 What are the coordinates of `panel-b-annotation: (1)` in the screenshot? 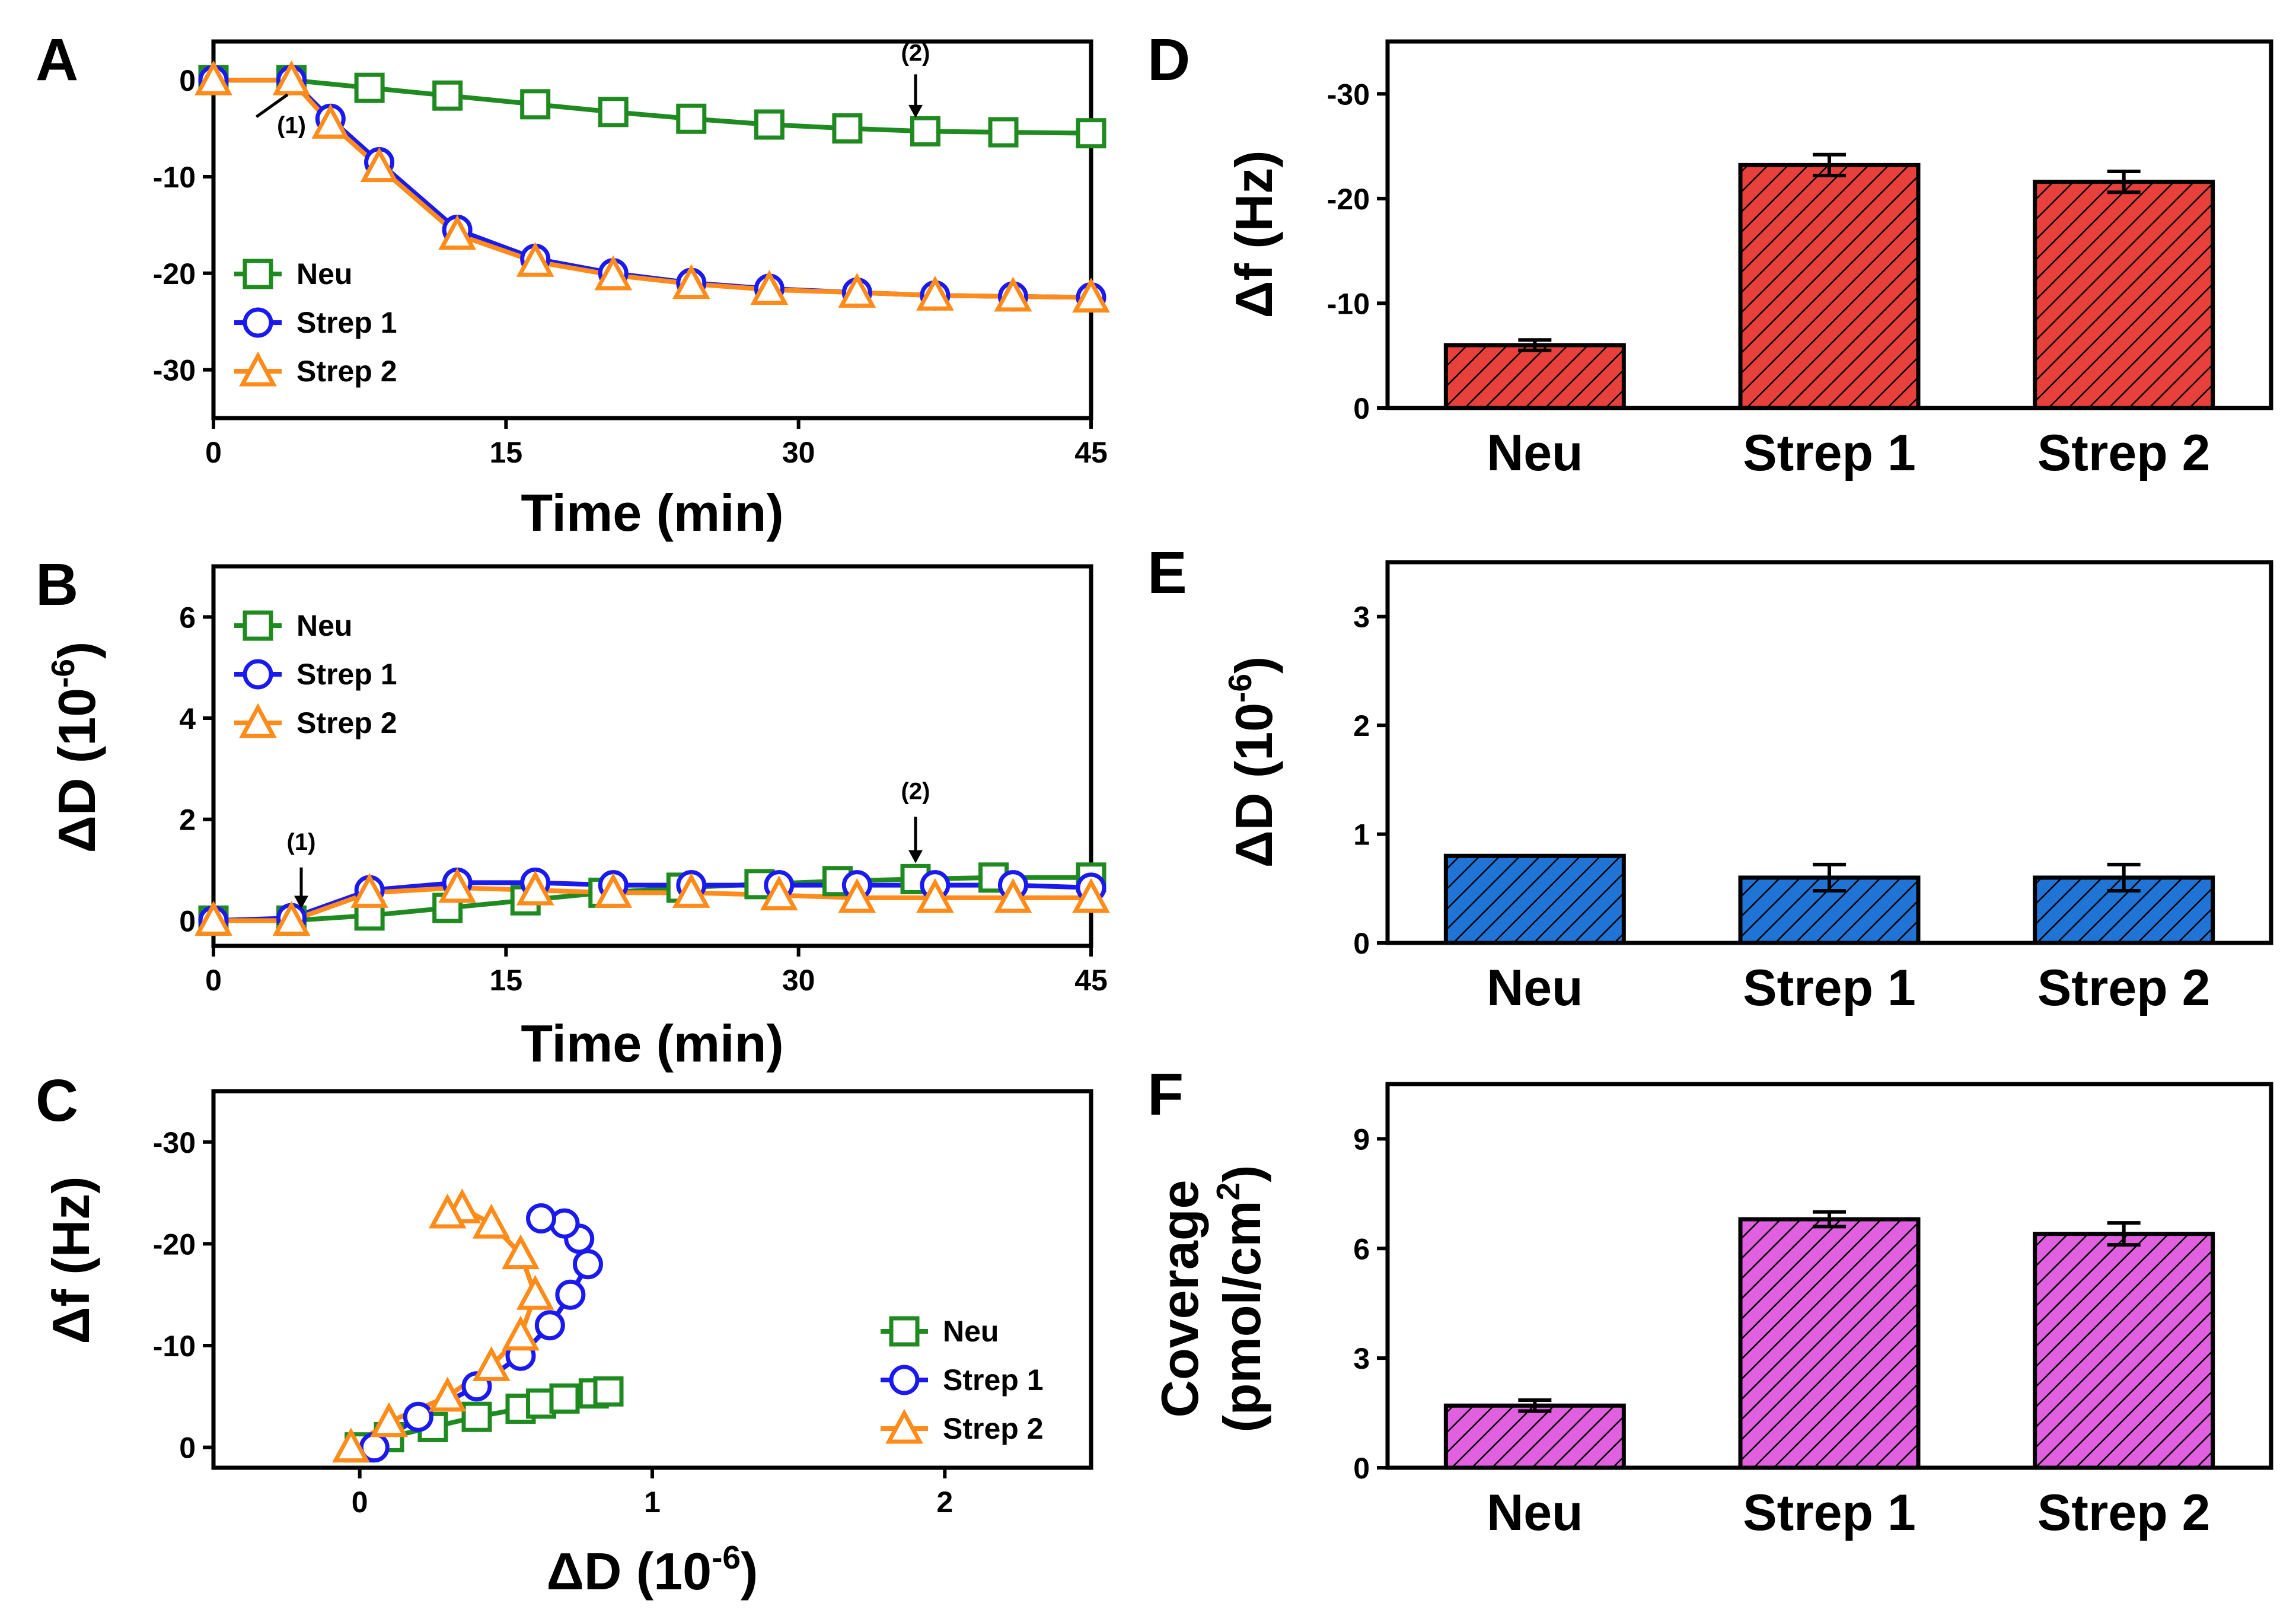 It's located at (301, 842).